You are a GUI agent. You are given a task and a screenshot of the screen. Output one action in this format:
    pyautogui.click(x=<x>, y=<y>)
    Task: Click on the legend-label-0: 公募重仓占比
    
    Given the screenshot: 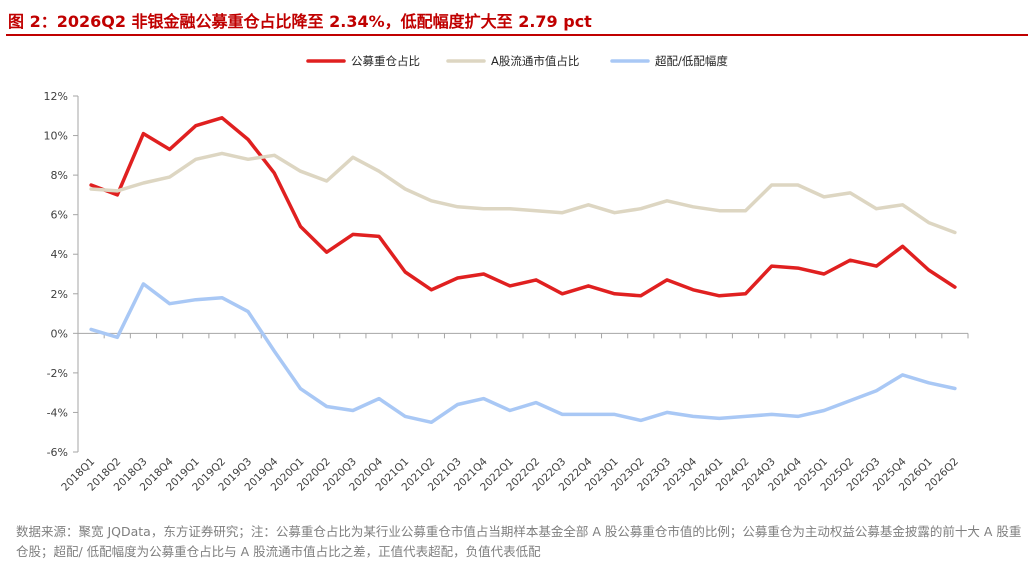 What is the action you would take?
    pyautogui.click(x=385, y=61)
    